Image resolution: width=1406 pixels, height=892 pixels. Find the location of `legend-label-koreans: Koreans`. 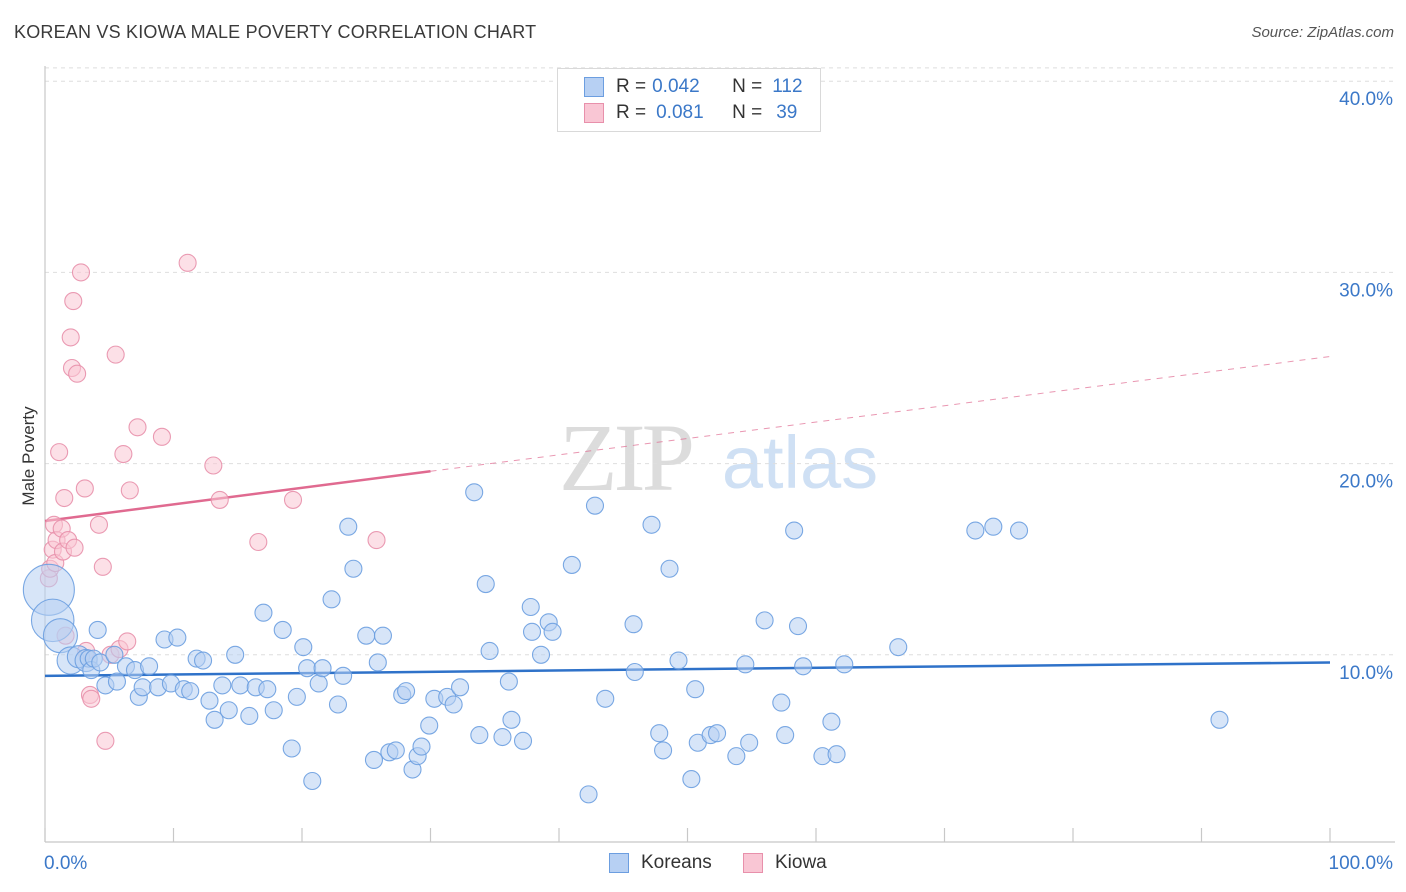

legend-label-koreans: Koreans is located at coordinates (676, 862).